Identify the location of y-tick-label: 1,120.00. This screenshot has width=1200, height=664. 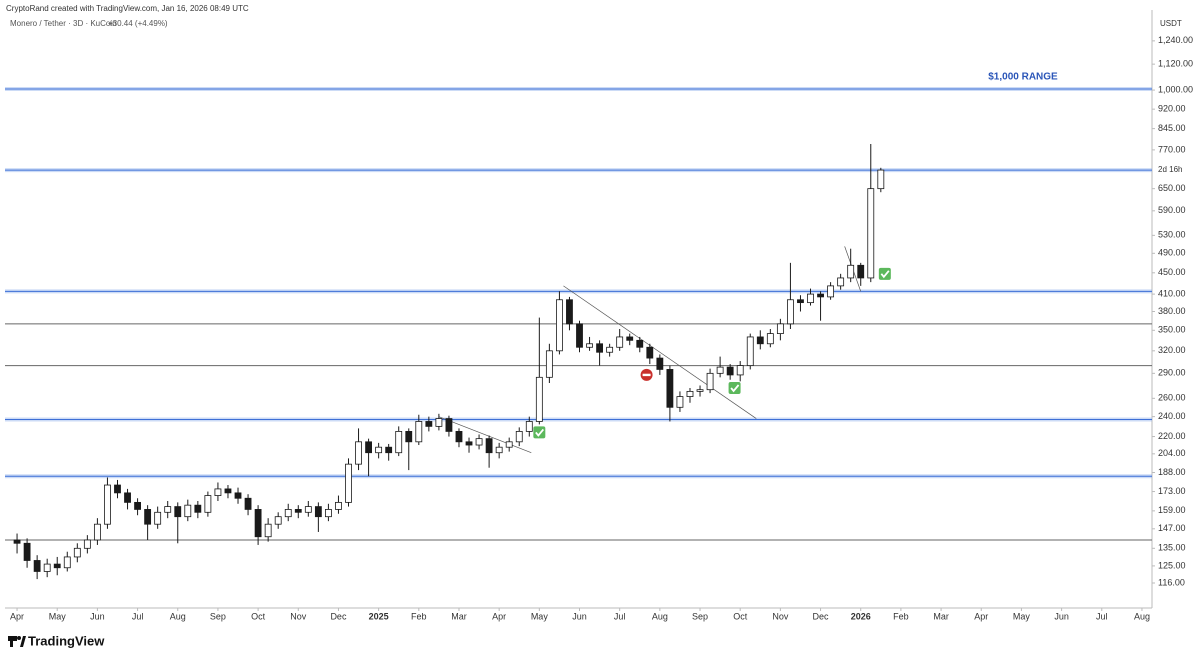
(1175, 64).